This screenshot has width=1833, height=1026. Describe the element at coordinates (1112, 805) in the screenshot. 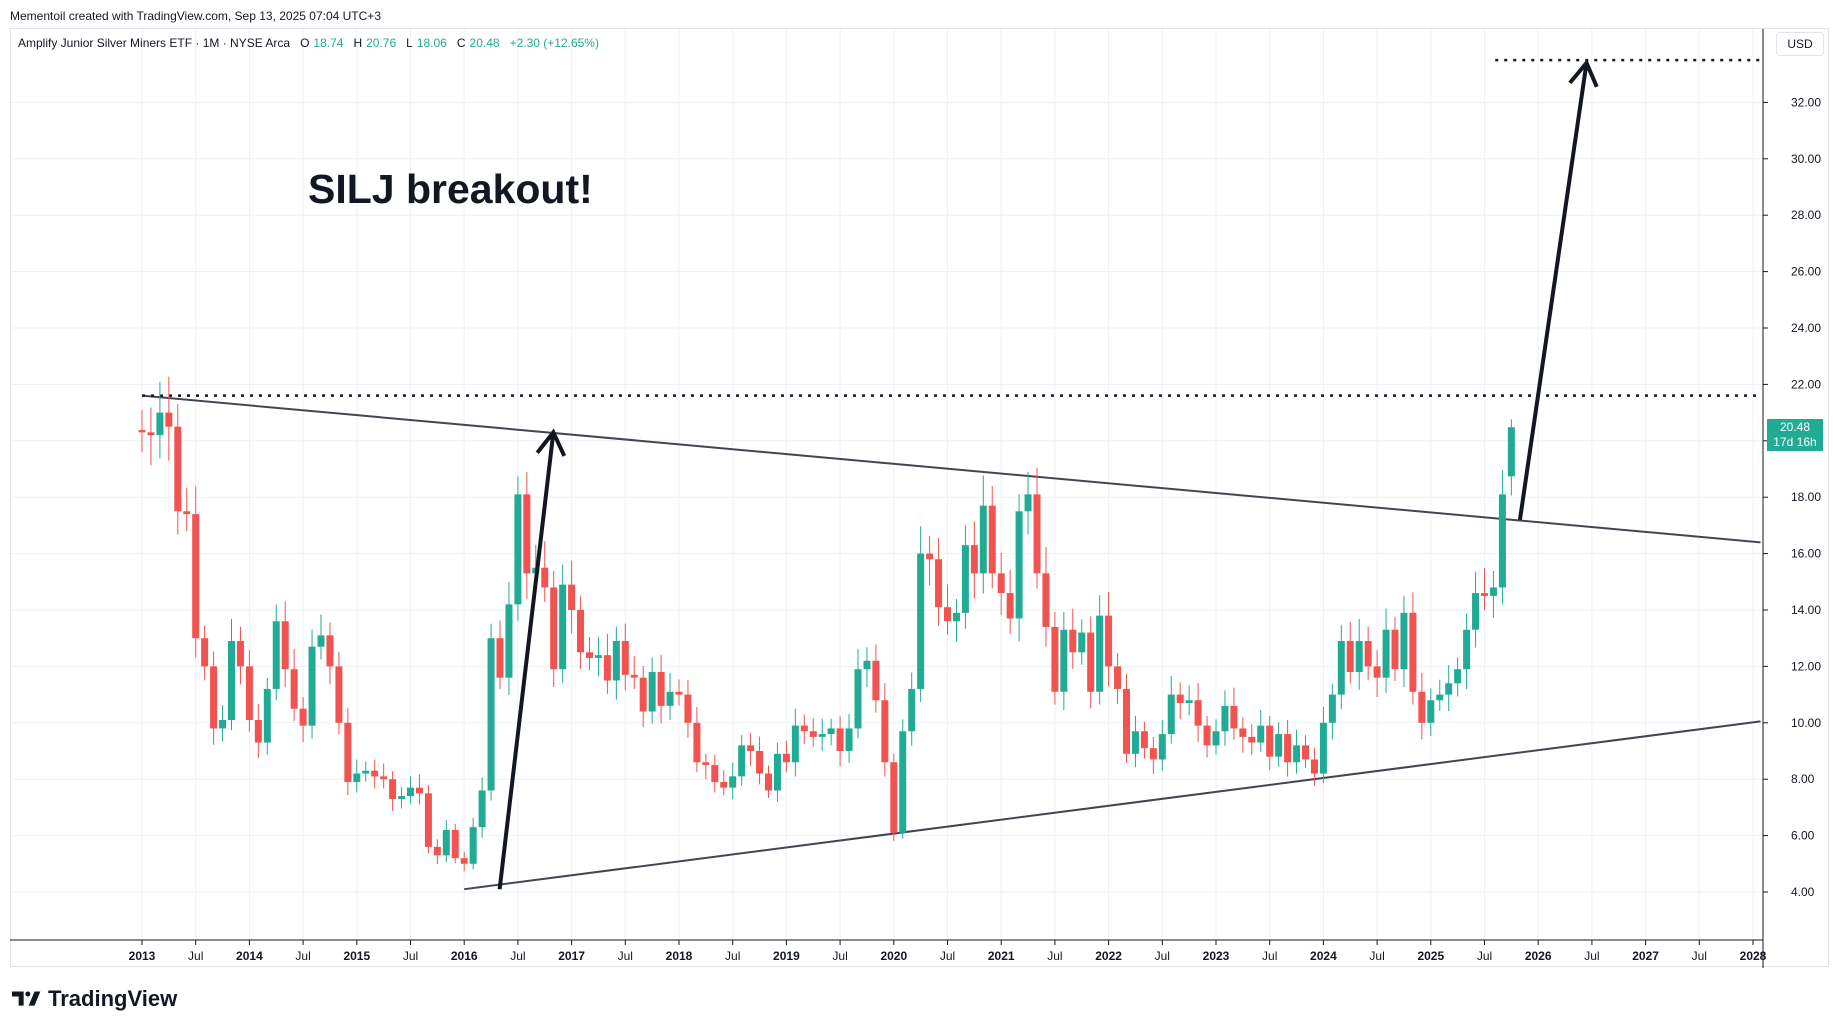

I see `ascending-support-line` at that location.